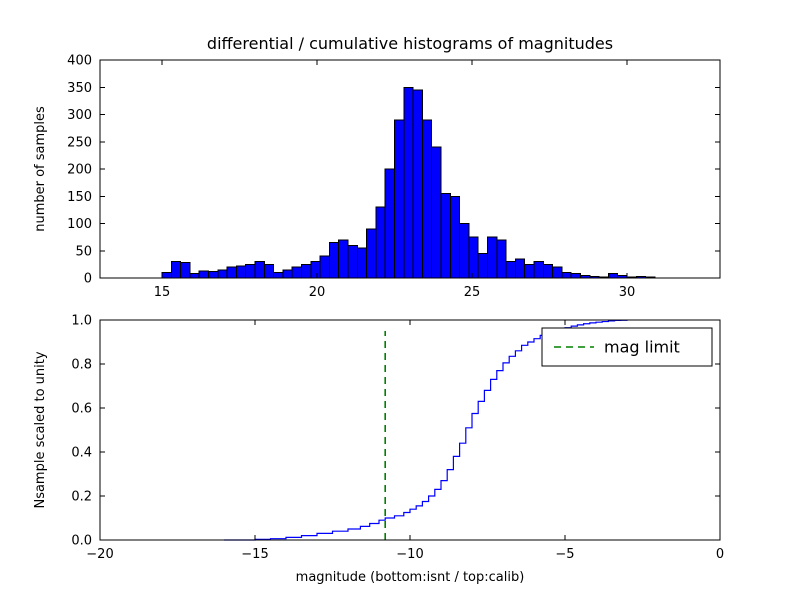 This screenshot has width=800, height=604. What do you see at coordinates (81, 409) in the screenshot?
I see `y-tick-label: 0.6` at bounding box center [81, 409].